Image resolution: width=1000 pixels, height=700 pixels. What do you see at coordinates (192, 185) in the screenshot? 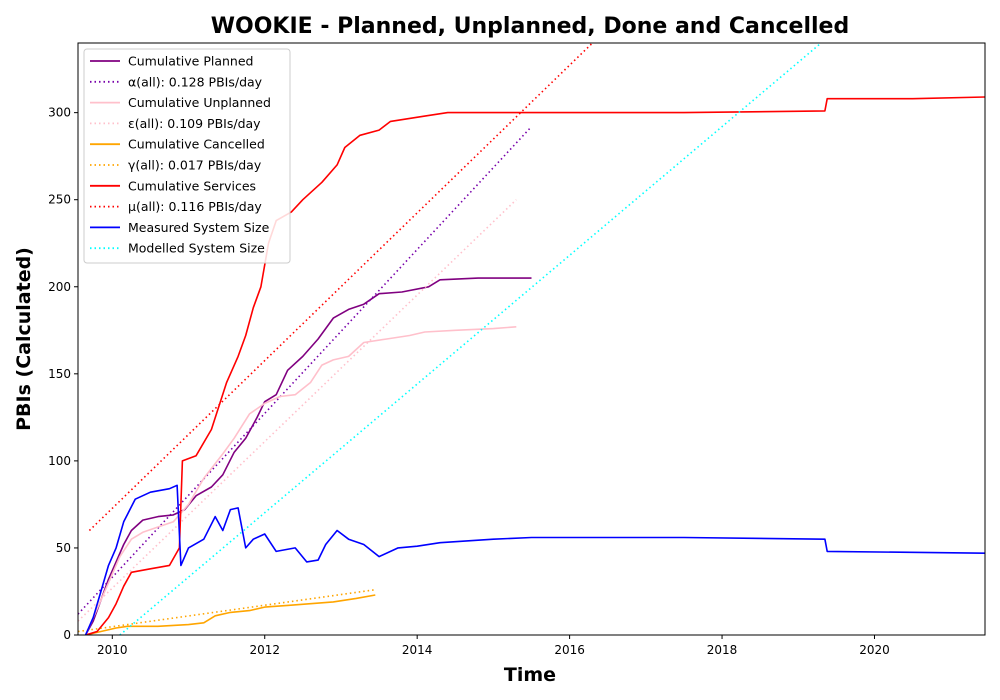
I see `legend-label: Cumulative Services` at bounding box center [192, 185].